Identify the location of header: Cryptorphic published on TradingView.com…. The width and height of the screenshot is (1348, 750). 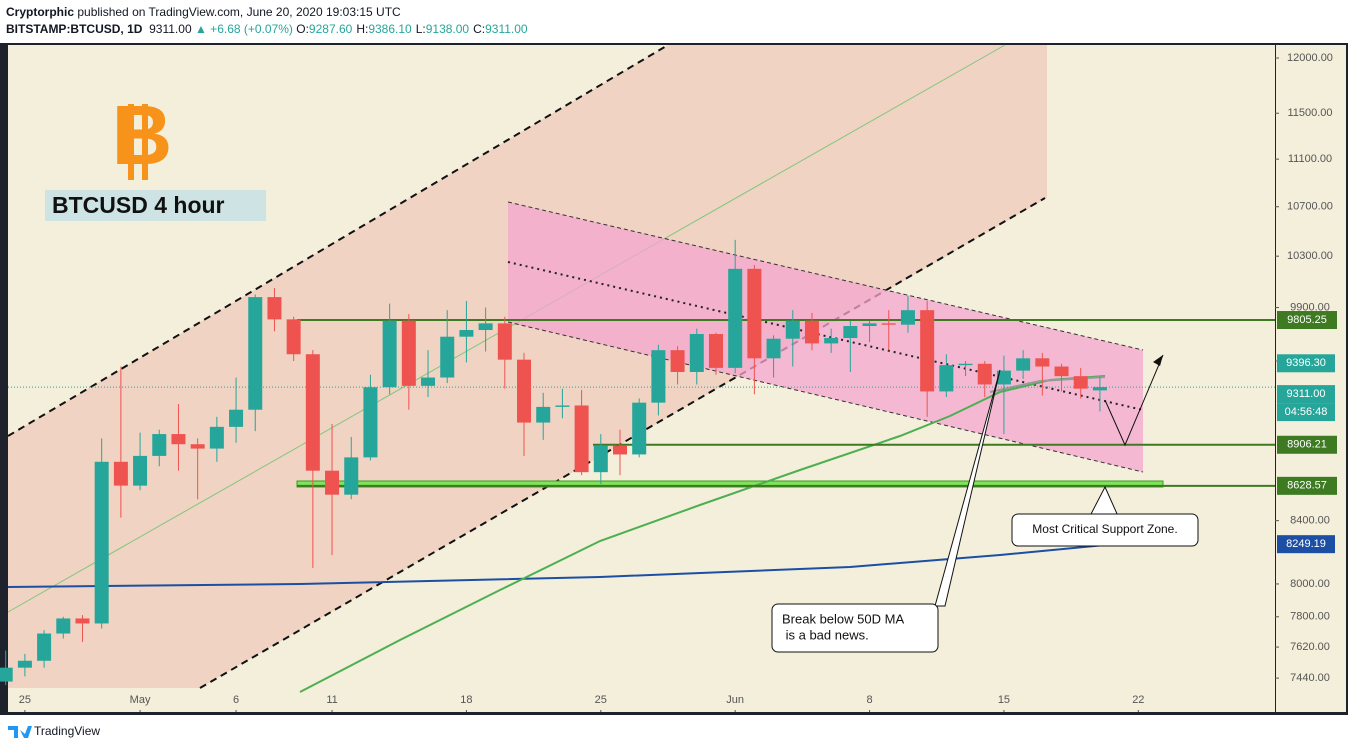
(269, 21).